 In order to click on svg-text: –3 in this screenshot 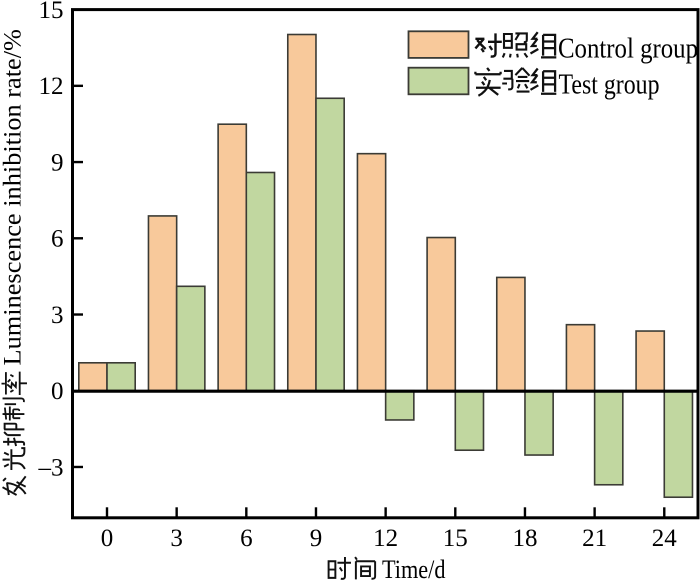, I will do `click(51, 467)`.